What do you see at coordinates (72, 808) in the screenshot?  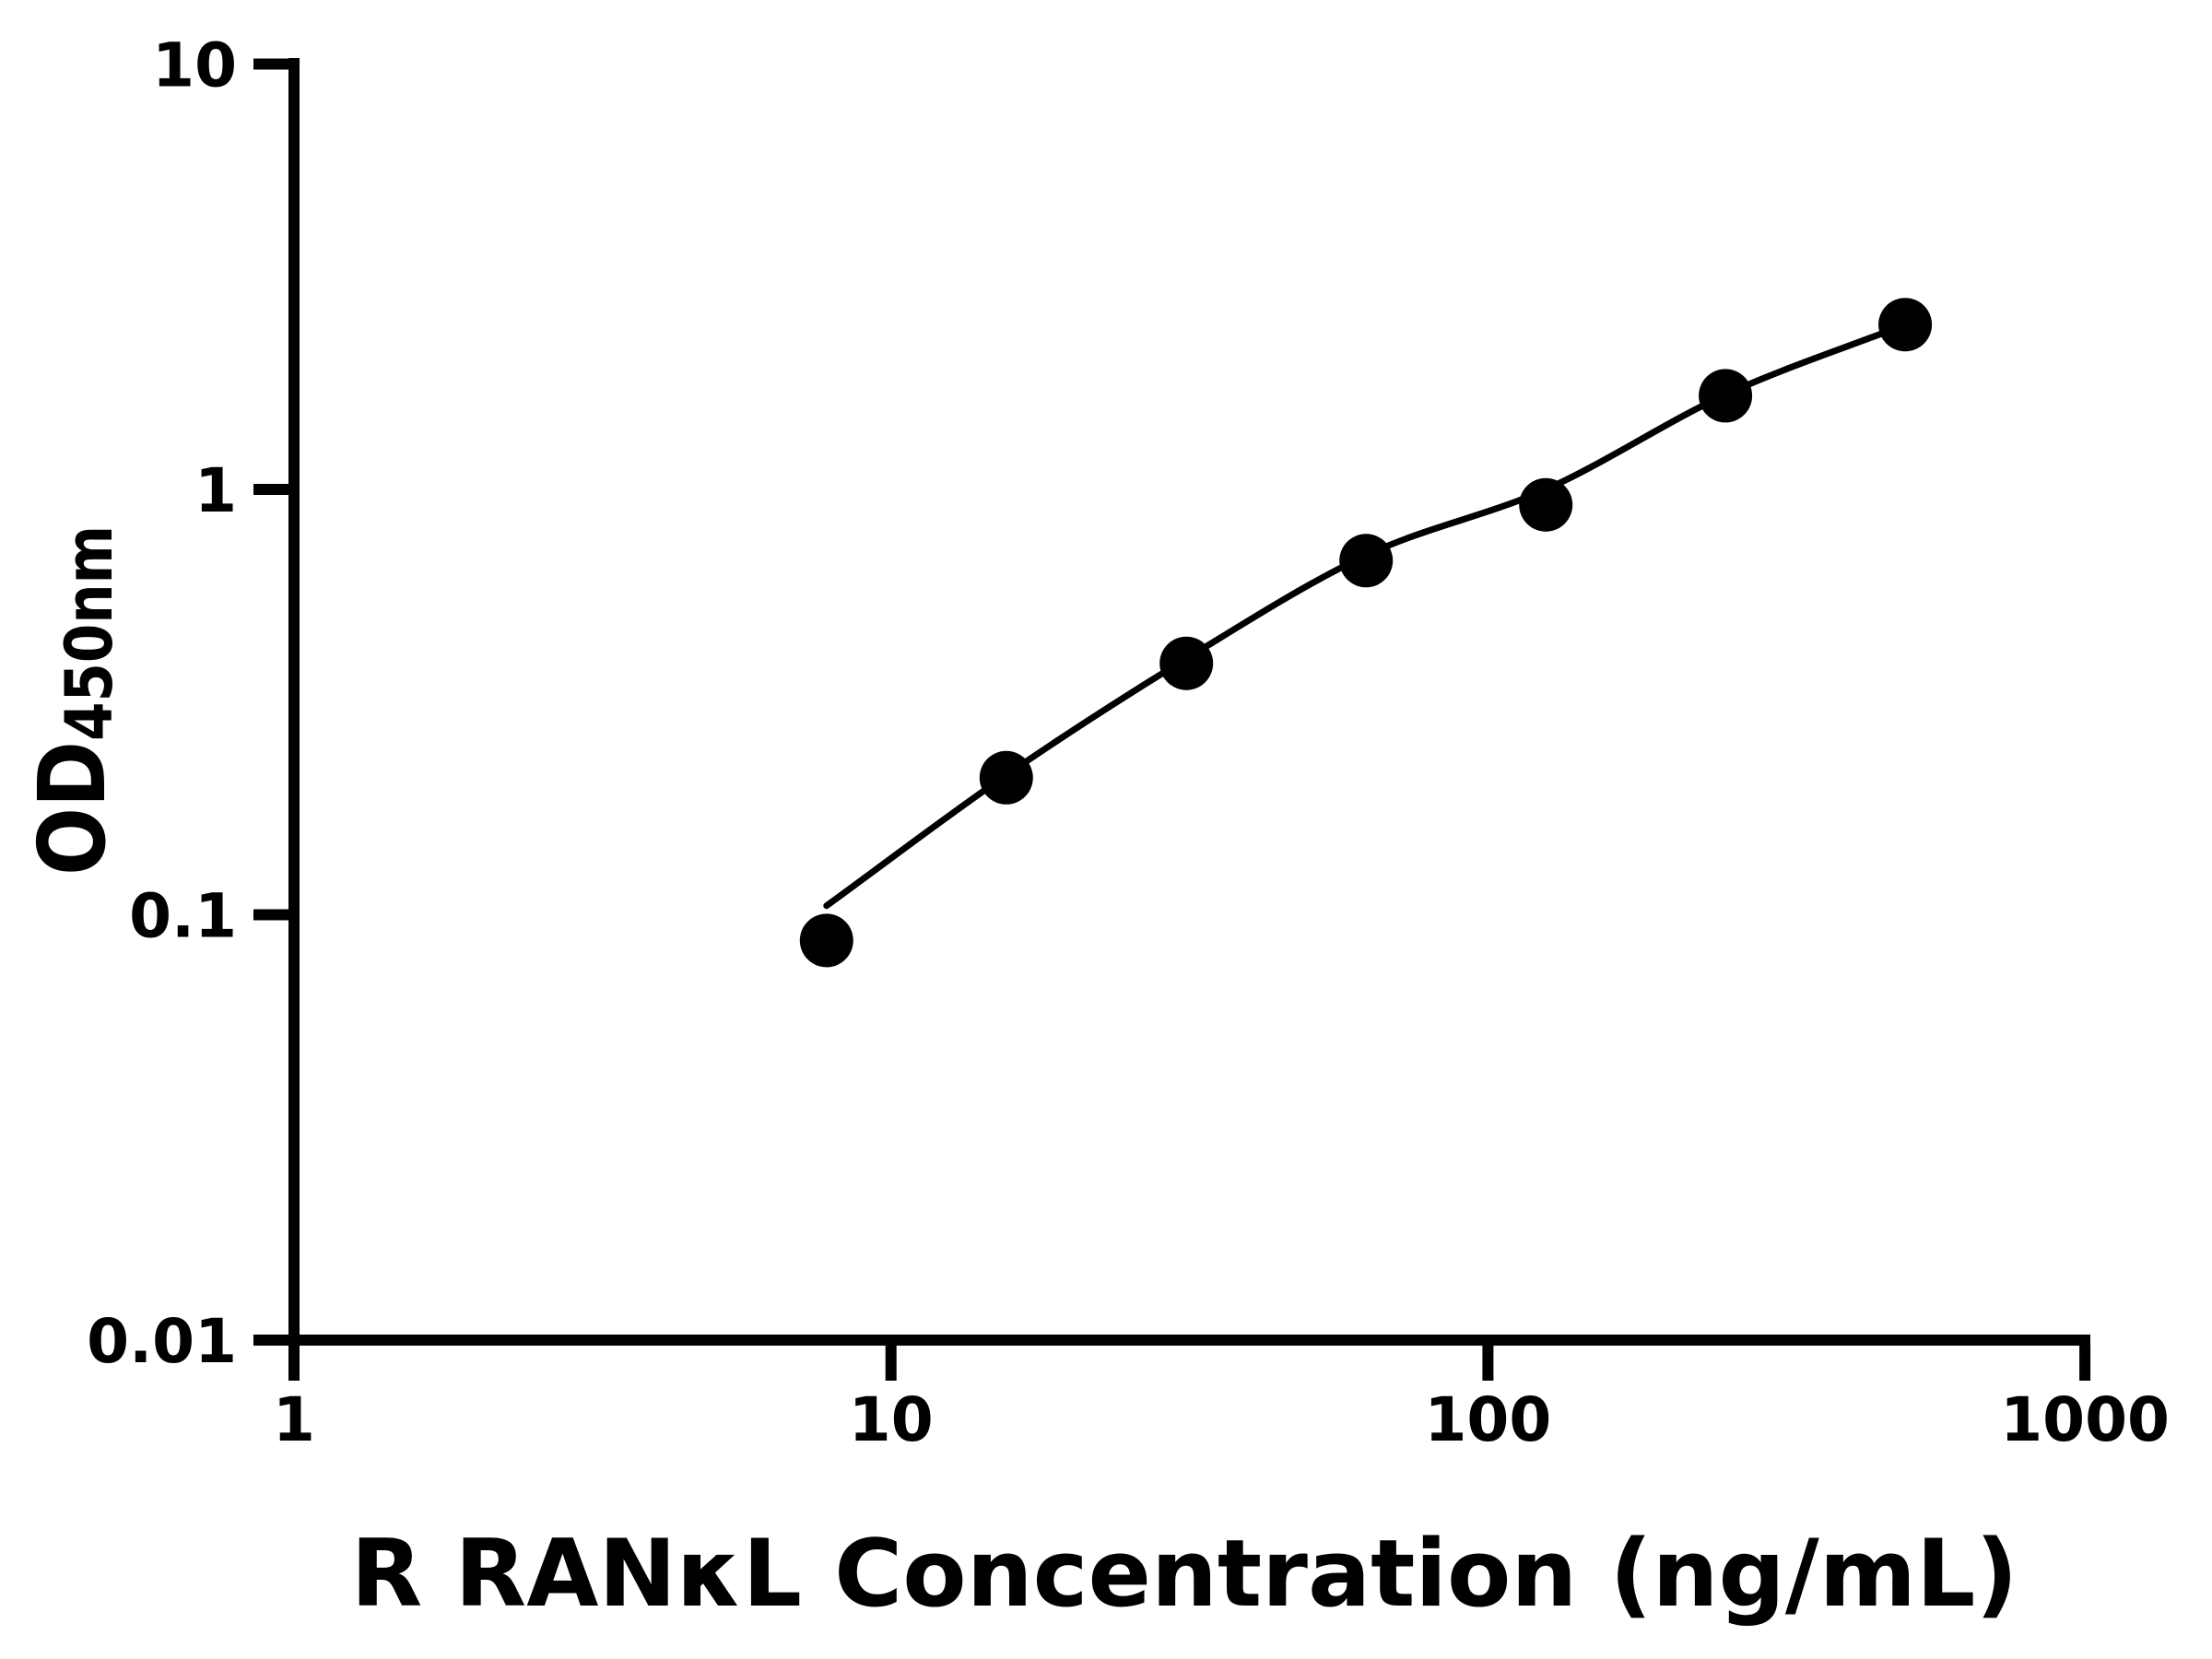 I see `y-axis-title-main: OD` at bounding box center [72, 808].